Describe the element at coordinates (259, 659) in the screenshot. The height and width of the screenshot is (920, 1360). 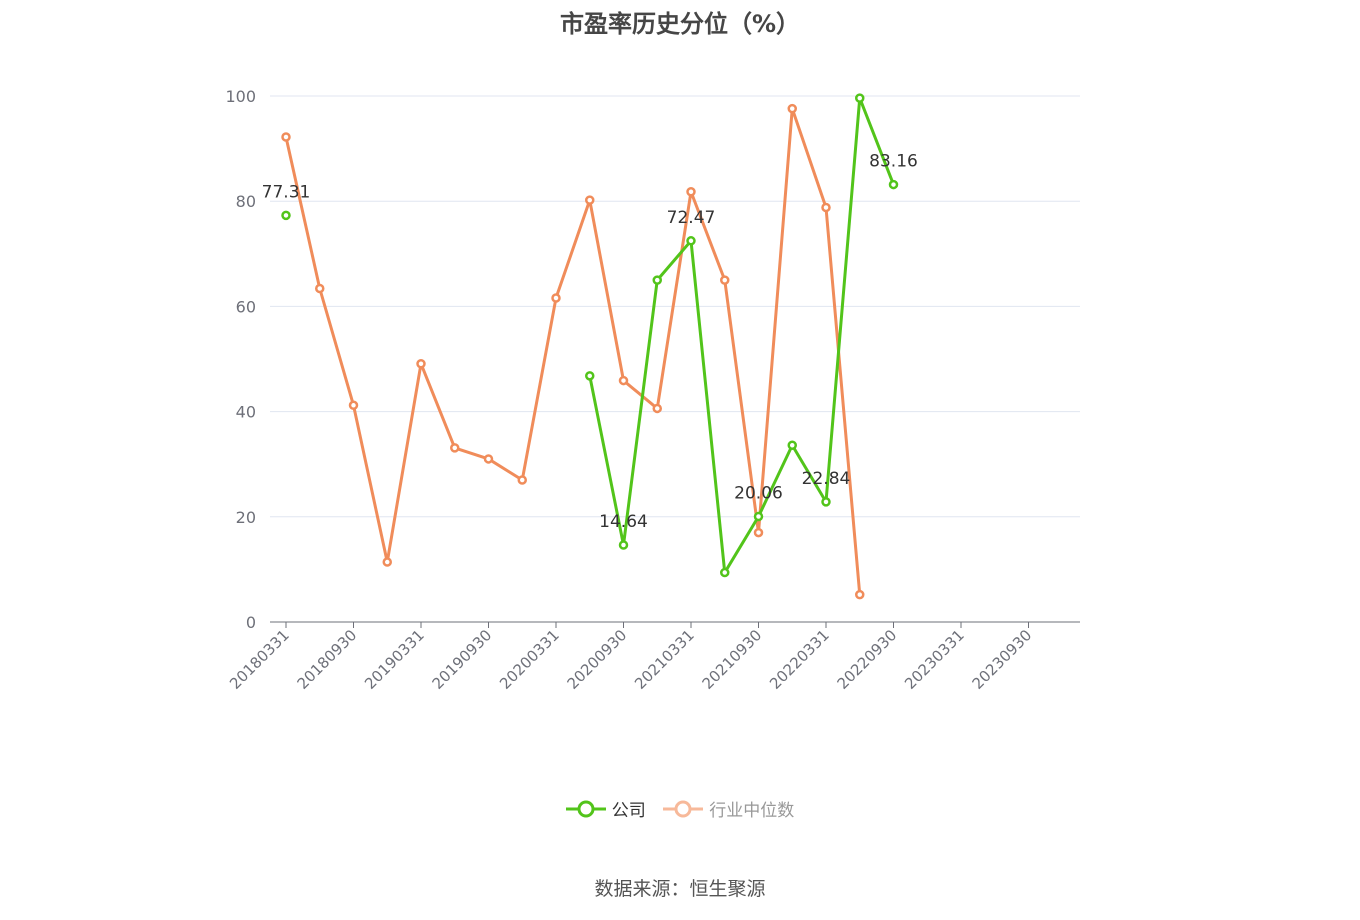
I see `x-tick-label: 20180331` at that location.